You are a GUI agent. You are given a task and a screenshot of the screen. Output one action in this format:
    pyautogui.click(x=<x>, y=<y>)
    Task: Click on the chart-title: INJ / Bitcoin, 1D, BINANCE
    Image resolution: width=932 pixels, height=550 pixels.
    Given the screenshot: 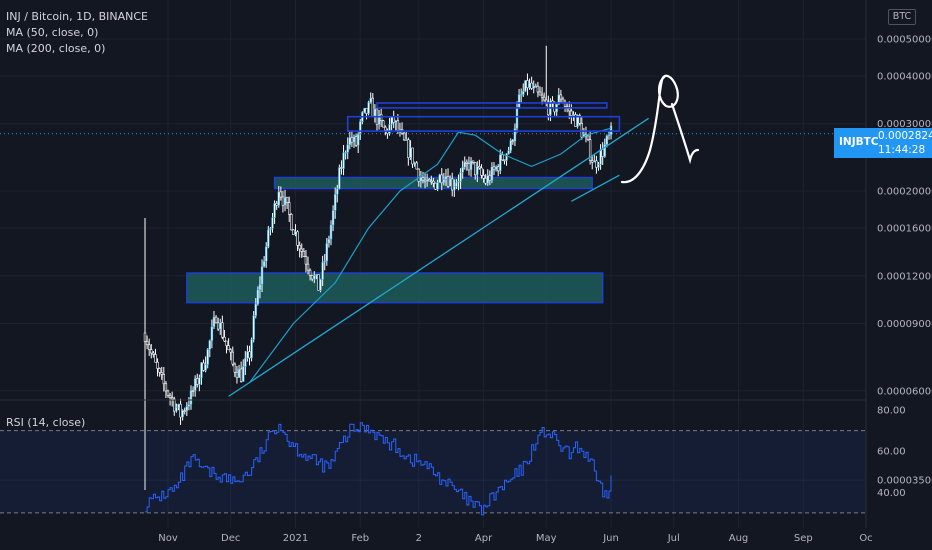 What is the action you would take?
    pyautogui.click(x=77, y=16)
    